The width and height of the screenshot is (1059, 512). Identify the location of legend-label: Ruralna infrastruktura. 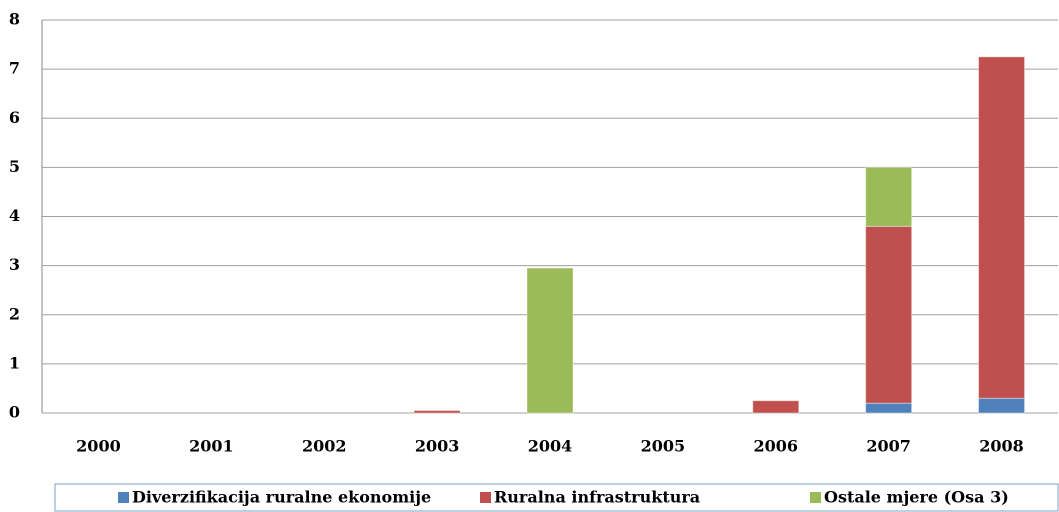
(597, 497).